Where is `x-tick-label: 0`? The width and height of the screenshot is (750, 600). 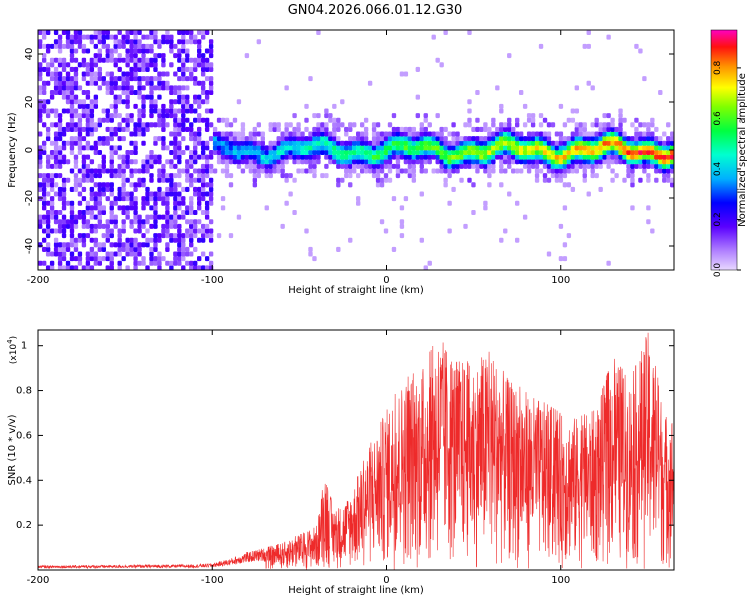 x-tick-label: 0 is located at coordinates (386, 580).